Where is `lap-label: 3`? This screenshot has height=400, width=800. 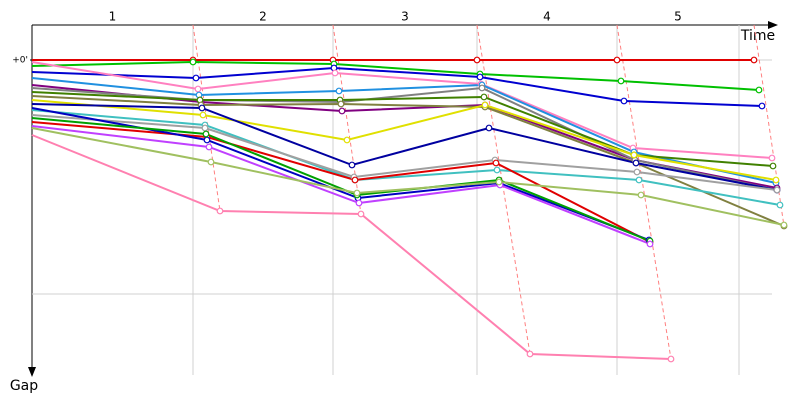
lap-label: 3 is located at coordinates (405, 17).